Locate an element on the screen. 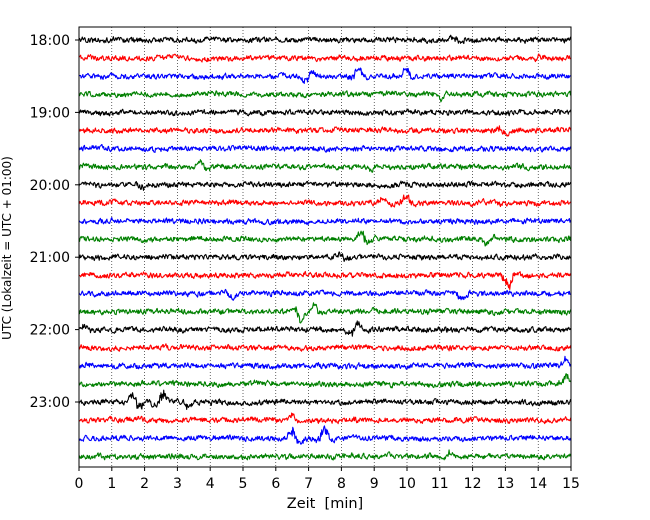 The width and height of the screenshot is (650, 520). x-tick-label: 14 is located at coordinates (538, 484).